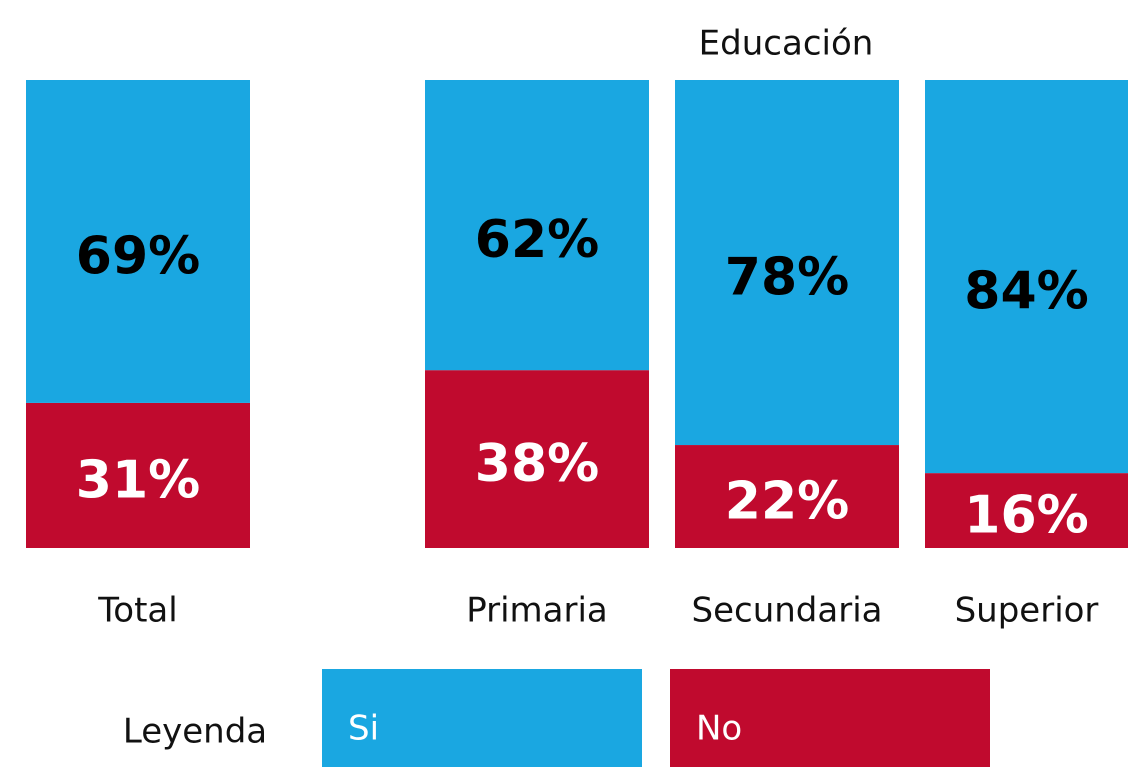 This screenshot has width=1128, height=767. Describe the element at coordinates (787, 502) in the screenshot. I see `value-label: 22%` at that location.